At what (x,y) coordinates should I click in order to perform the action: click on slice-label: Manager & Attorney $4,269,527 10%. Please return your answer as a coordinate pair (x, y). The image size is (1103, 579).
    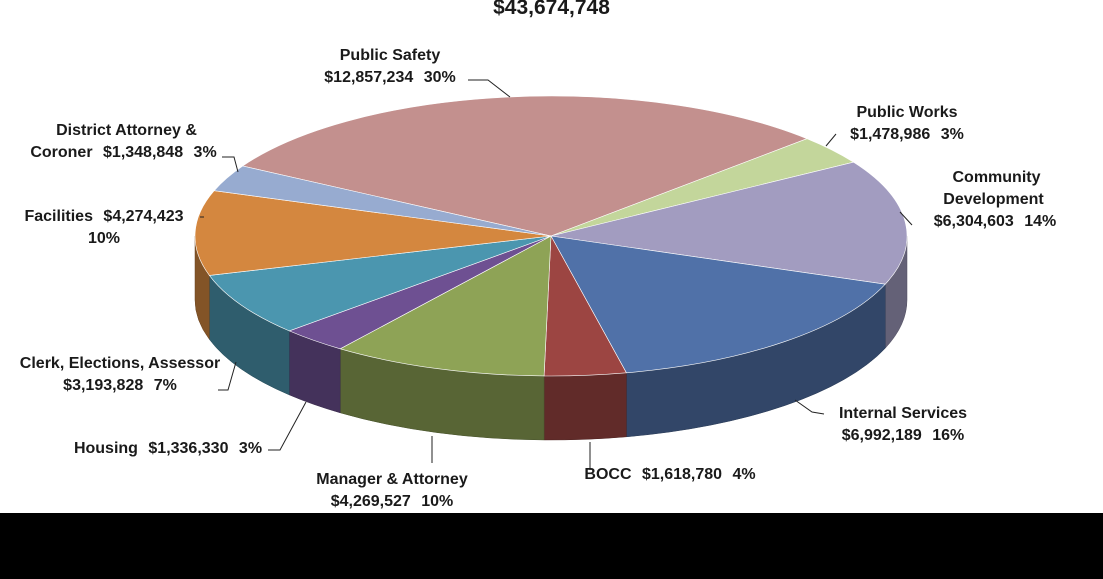
    Looking at the image, I should click on (392, 491).